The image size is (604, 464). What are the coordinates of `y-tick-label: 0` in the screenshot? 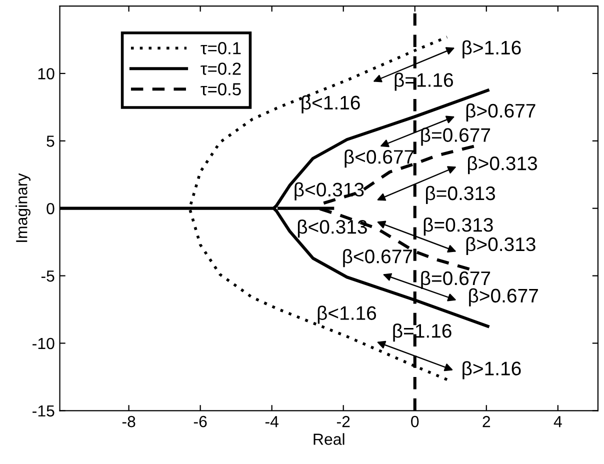 It's located at (50, 208).